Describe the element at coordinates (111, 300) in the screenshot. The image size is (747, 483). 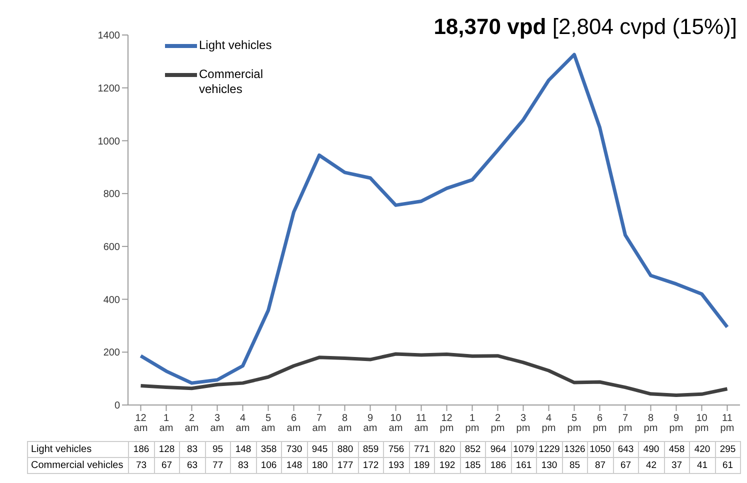
I see `y-tick-label: 400` at that location.